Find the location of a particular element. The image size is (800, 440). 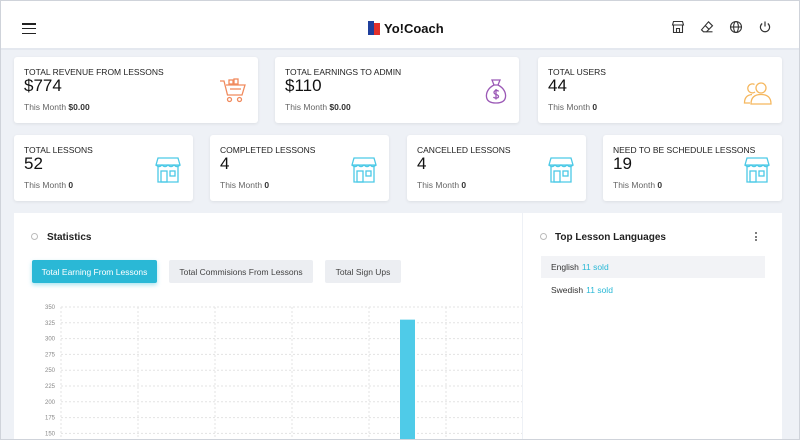

store-icon is located at coordinates (678, 27).